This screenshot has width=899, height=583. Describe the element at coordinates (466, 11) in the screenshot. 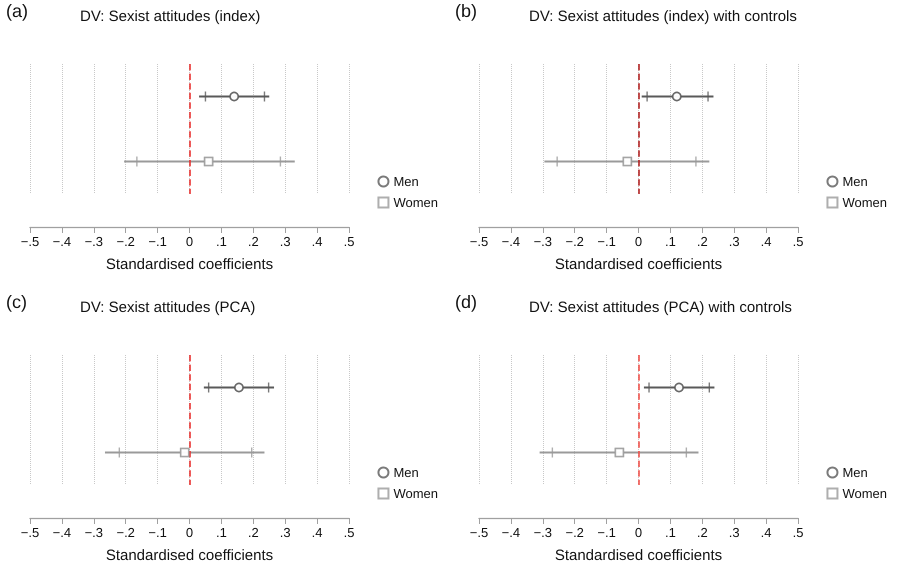

I see `text: (b)` at that location.